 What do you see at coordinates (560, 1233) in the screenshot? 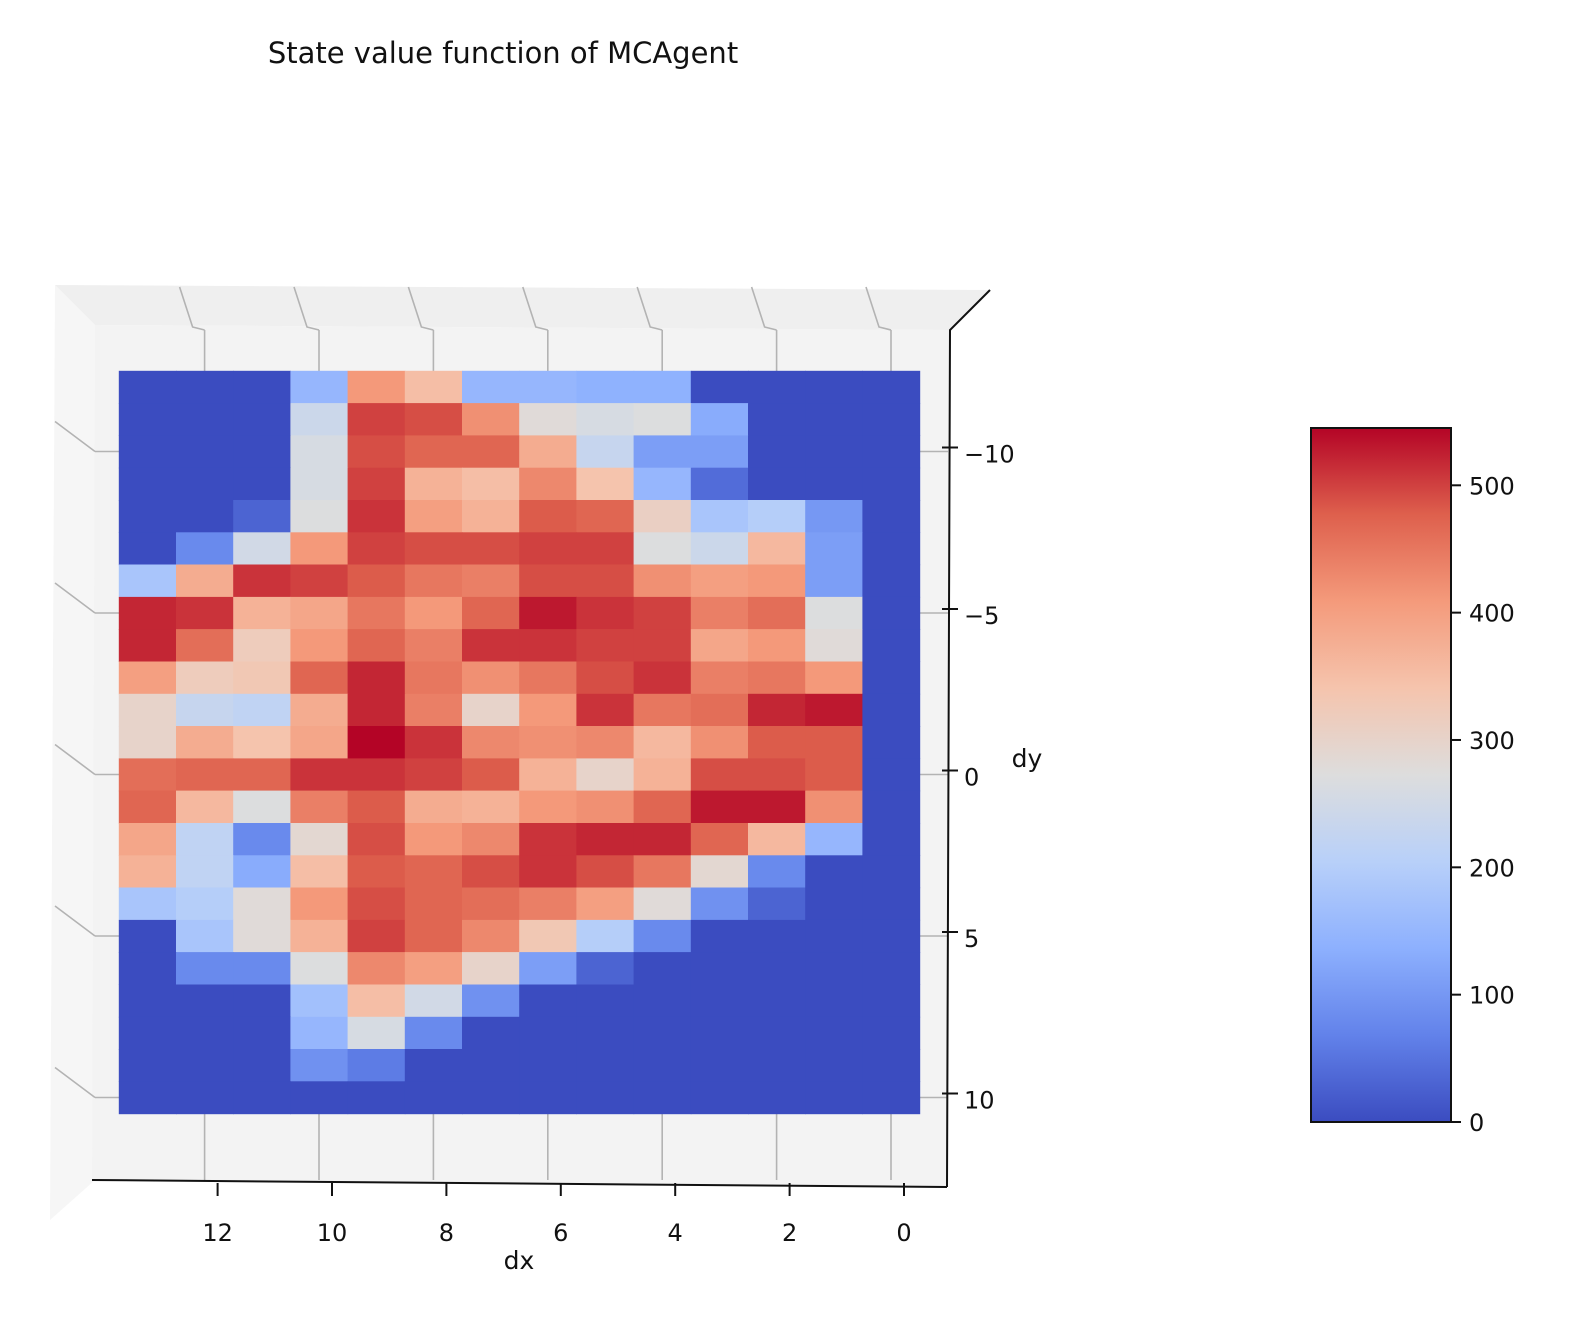
I see `x-tick-label: 6` at bounding box center [560, 1233].